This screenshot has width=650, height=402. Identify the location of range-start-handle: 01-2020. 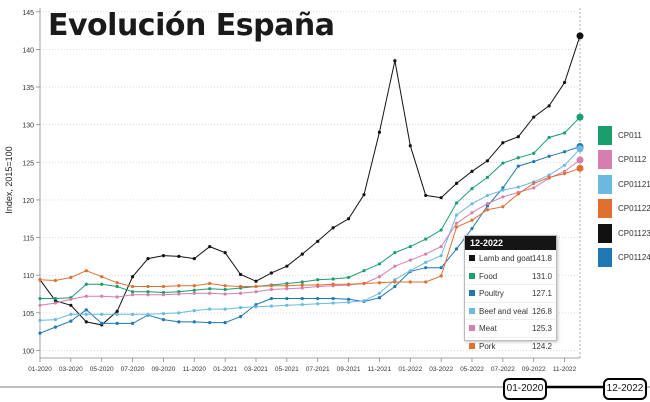
(525, 389).